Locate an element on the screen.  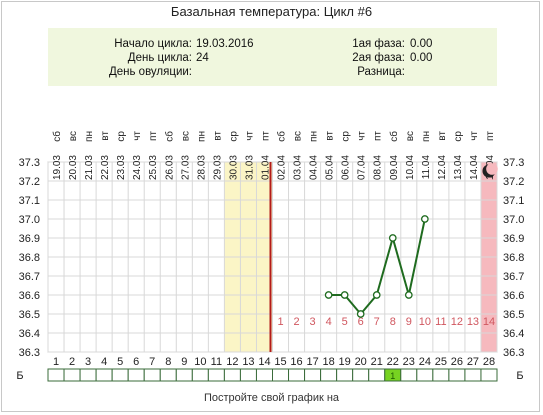
weekday-label: вт is located at coordinates (330, 136).